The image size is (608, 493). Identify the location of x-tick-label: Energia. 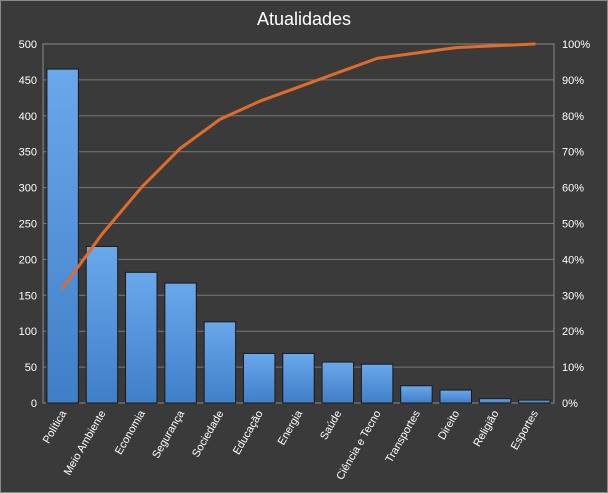
(291, 428).